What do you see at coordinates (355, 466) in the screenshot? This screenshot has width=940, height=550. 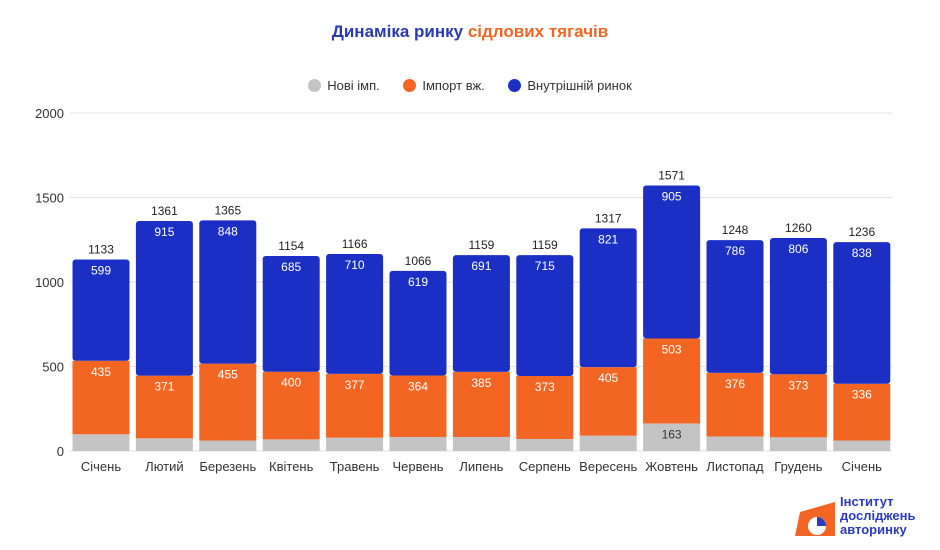 I see `x-tick-label: Травень` at bounding box center [355, 466].